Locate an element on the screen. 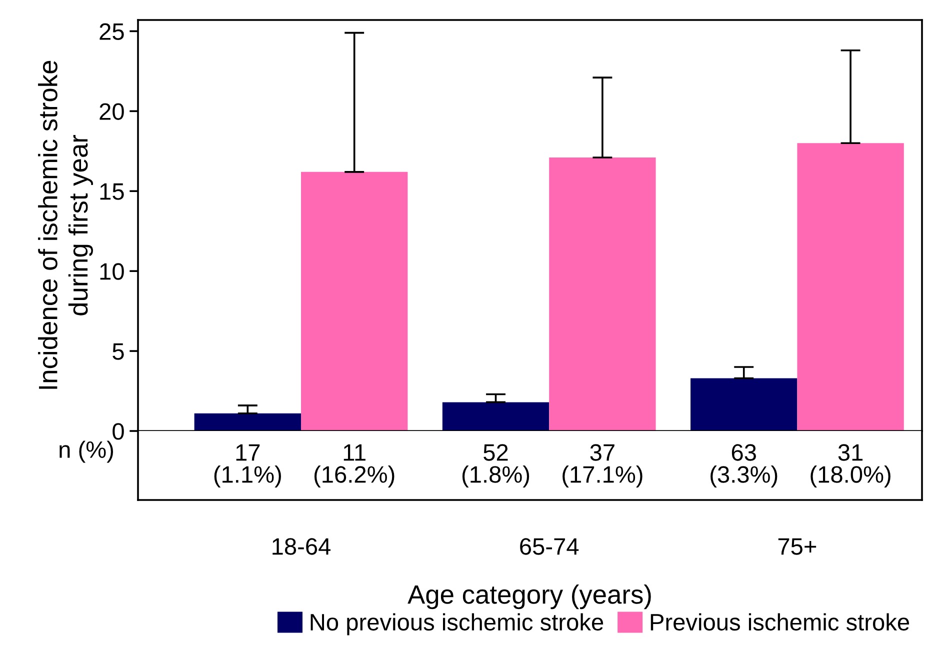 Image resolution: width=936 pixels, height=650 pixels. y-tick-label: 25 is located at coordinates (112, 31).